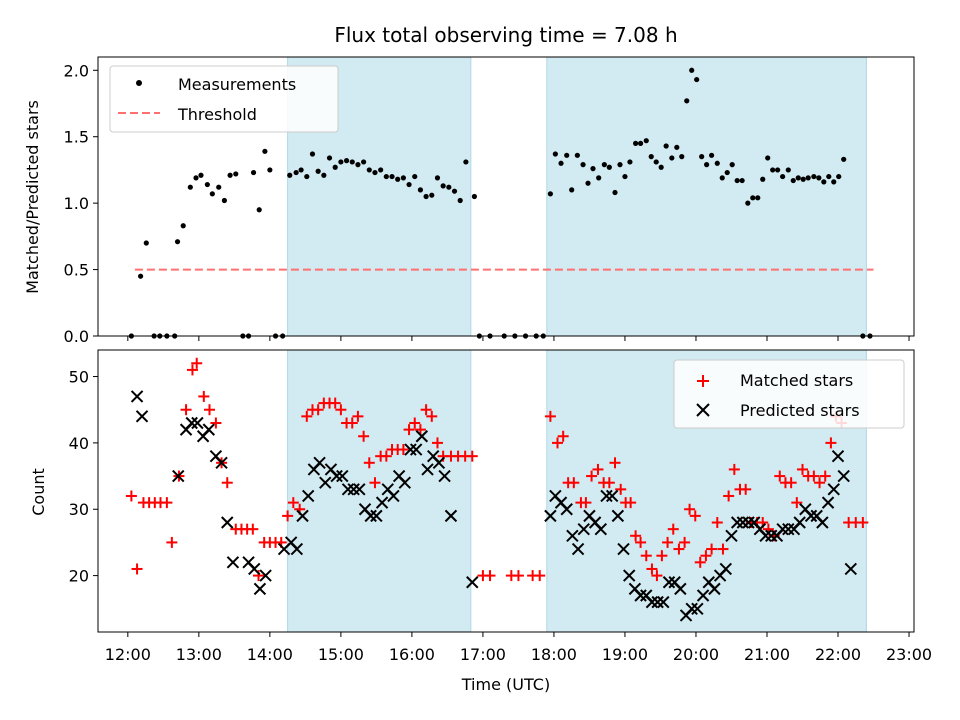  Describe the element at coordinates (38, 492) in the screenshot. I see `bottom-y-axis-label: Count` at that location.